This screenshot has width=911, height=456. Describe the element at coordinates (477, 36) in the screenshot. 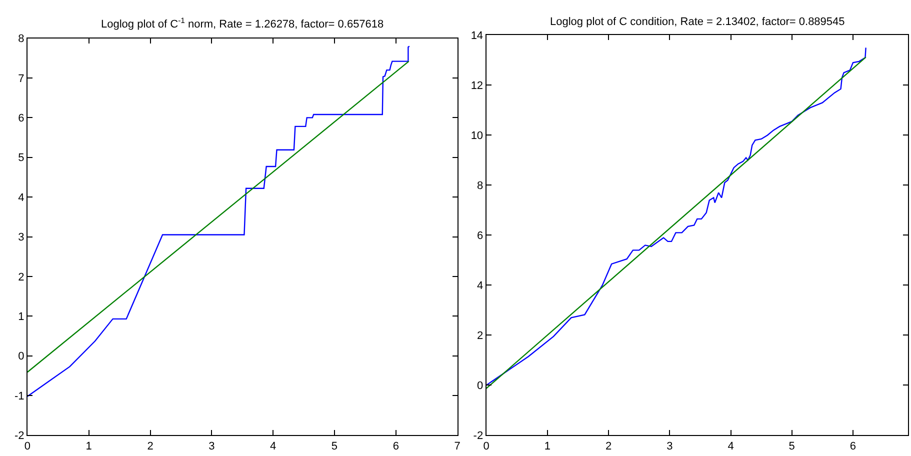

I see `y-tick-label: 14` at that location.